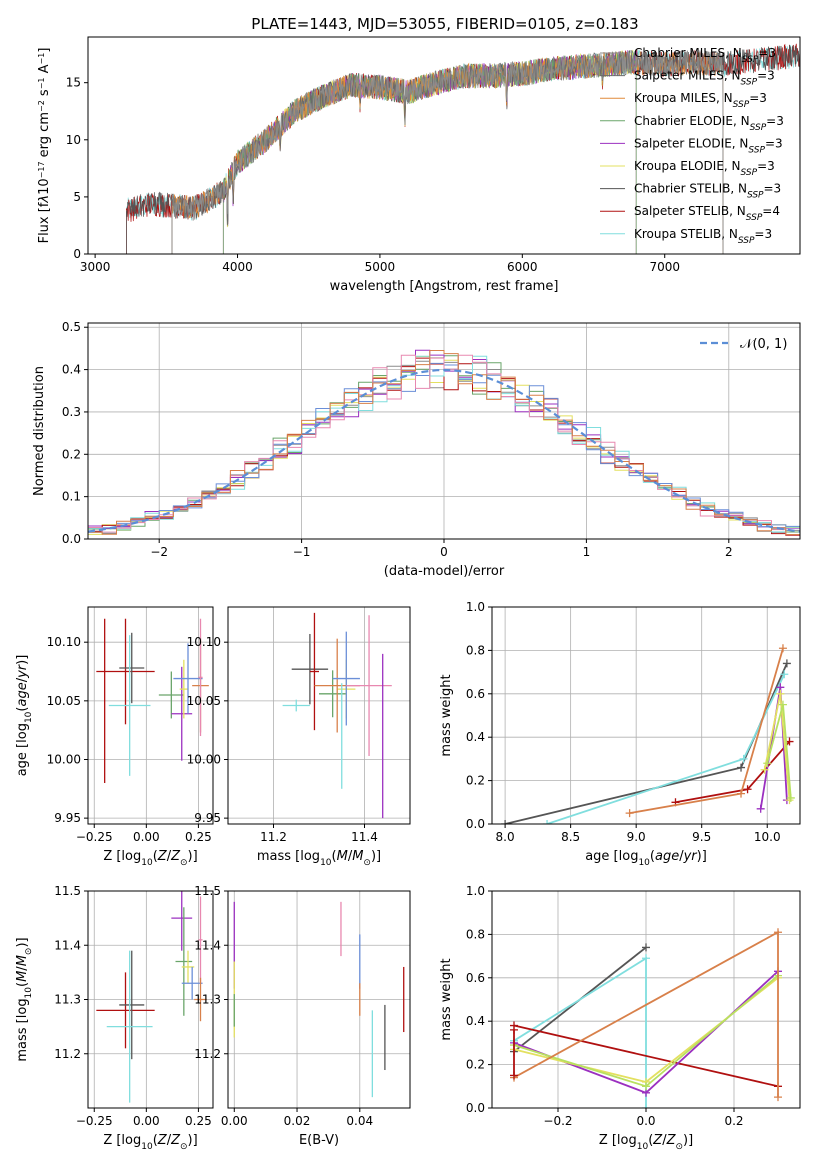 This screenshot has height=1170, width=819. I want to click on legend-entry: Salpeter STELIB, NSSP=4, so click(707, 213).